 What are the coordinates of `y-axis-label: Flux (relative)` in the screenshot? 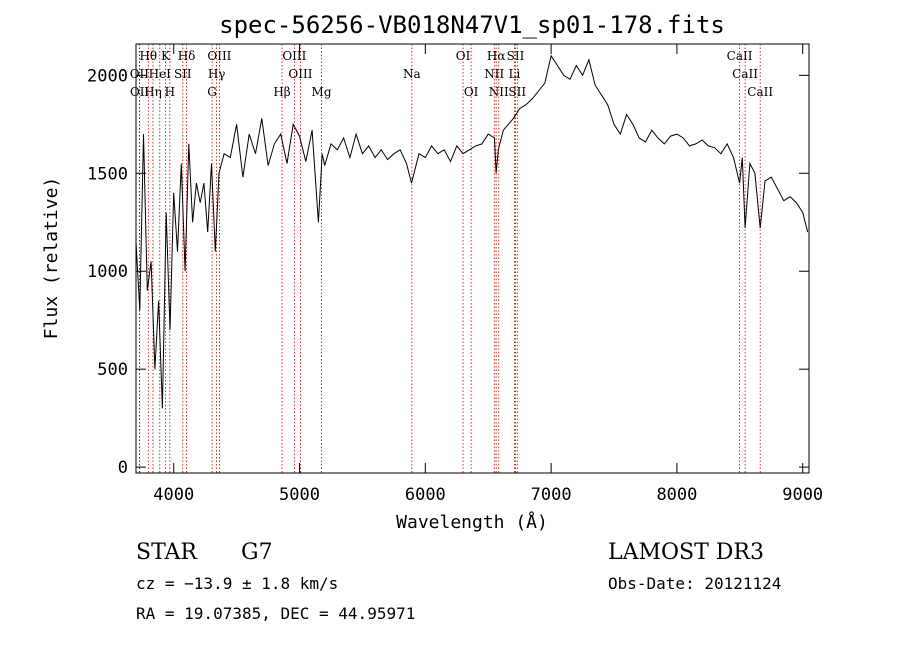 It's located at (51, 258).